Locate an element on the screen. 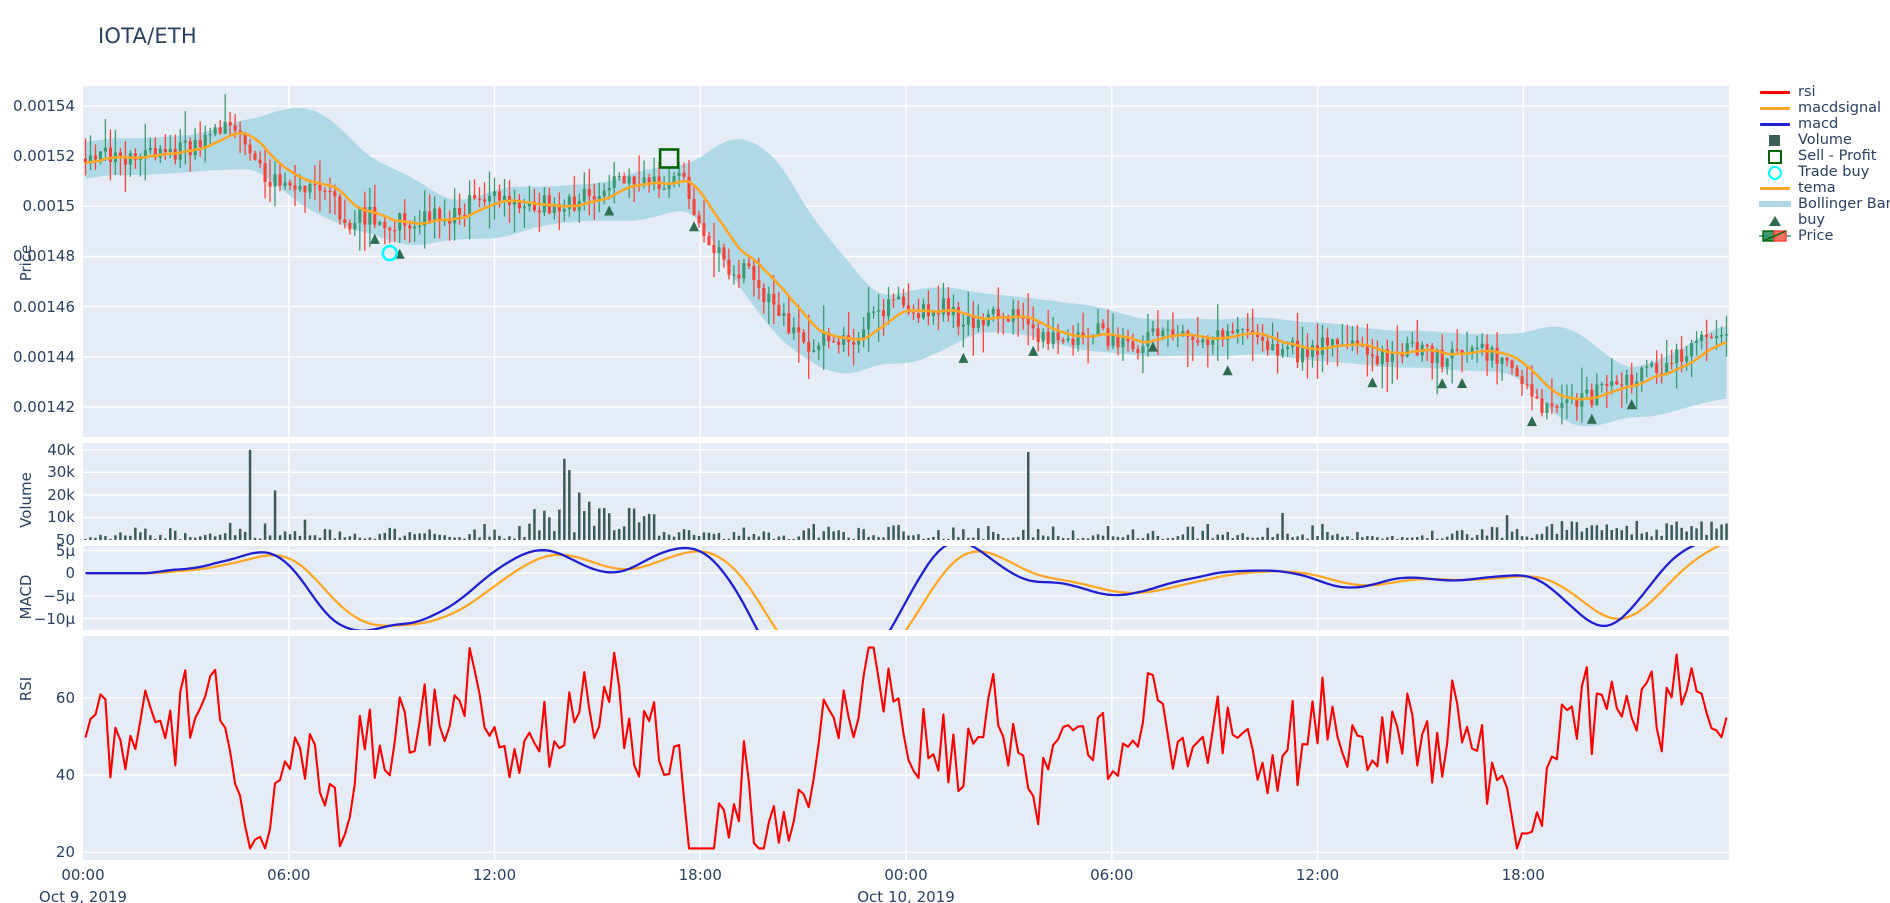  macd-axis-title: MACD is located at coordinates (26, 597).